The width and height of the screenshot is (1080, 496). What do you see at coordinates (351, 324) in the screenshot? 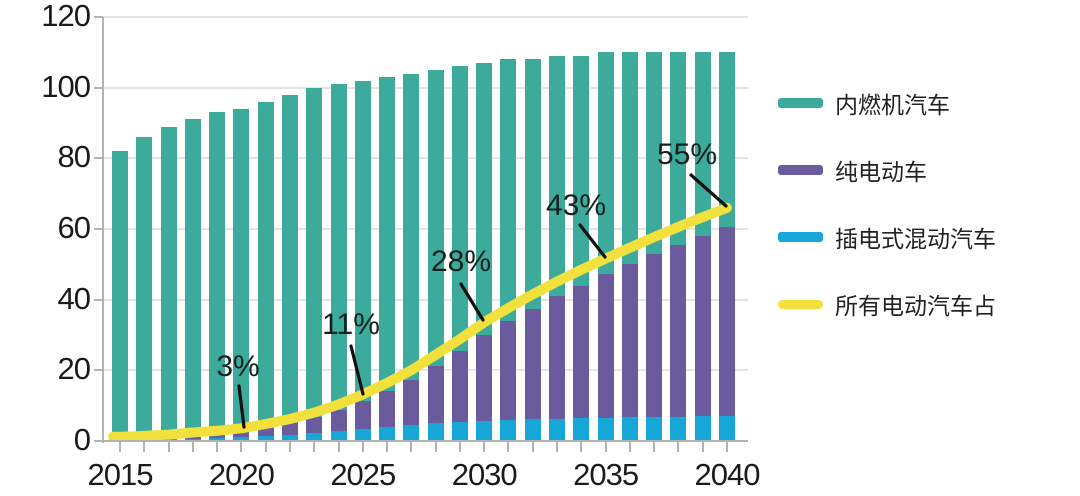
I see `annotation-label-2025: 11%` at bounding box center [351, 324].